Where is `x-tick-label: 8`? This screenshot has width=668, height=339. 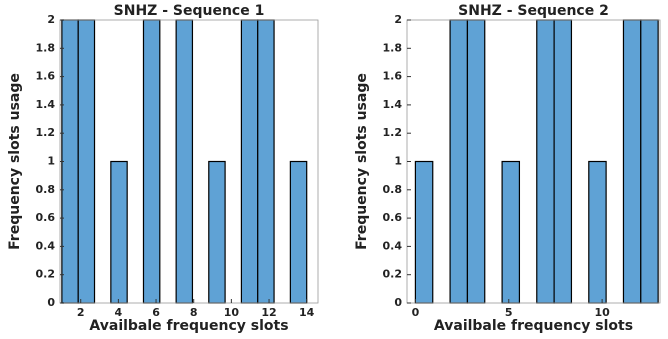
x-tick-label: 8 is located at coordinates (194, 312).